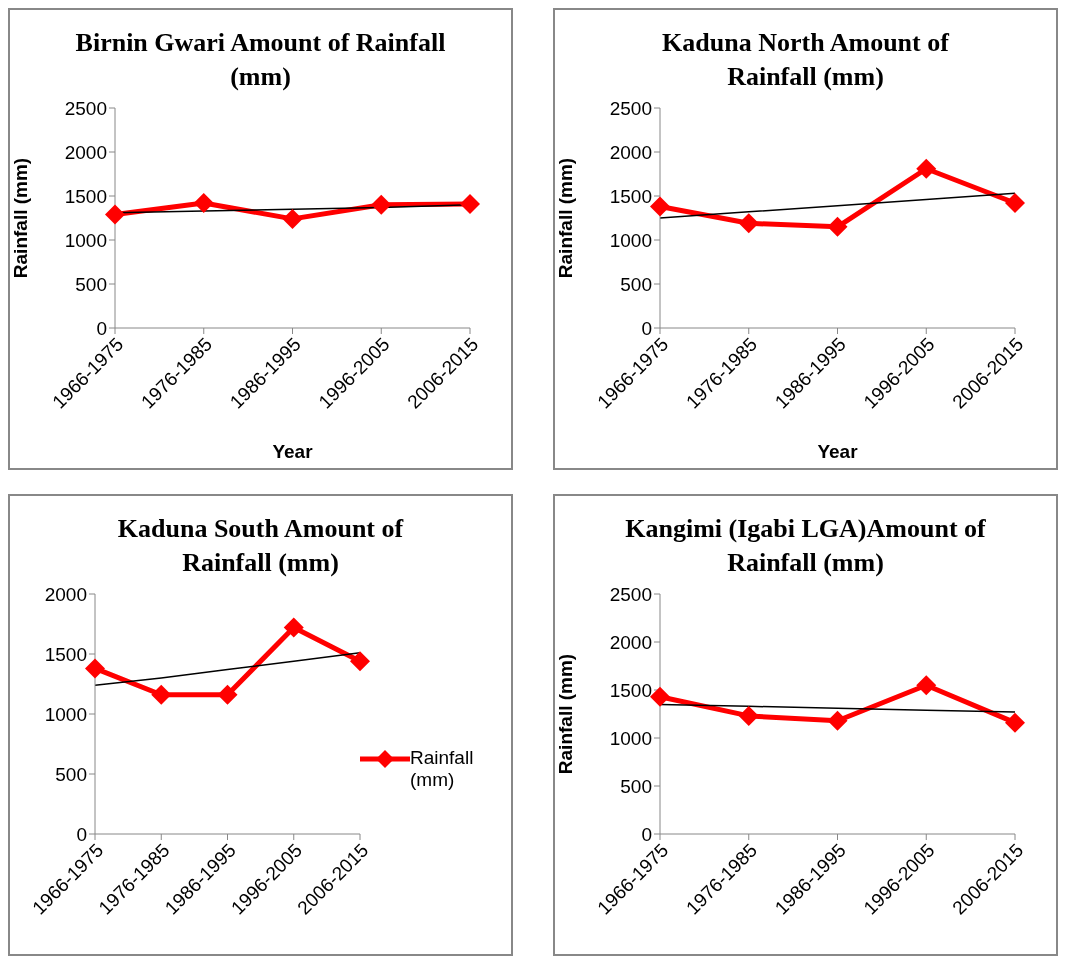 The width and height of the screenshot is (1081, 964). Describe the element at coordinates (260, 546) in the screenshot. I see `chart-title: Kaduna South Amount of Rainfall (mm)` at that location.